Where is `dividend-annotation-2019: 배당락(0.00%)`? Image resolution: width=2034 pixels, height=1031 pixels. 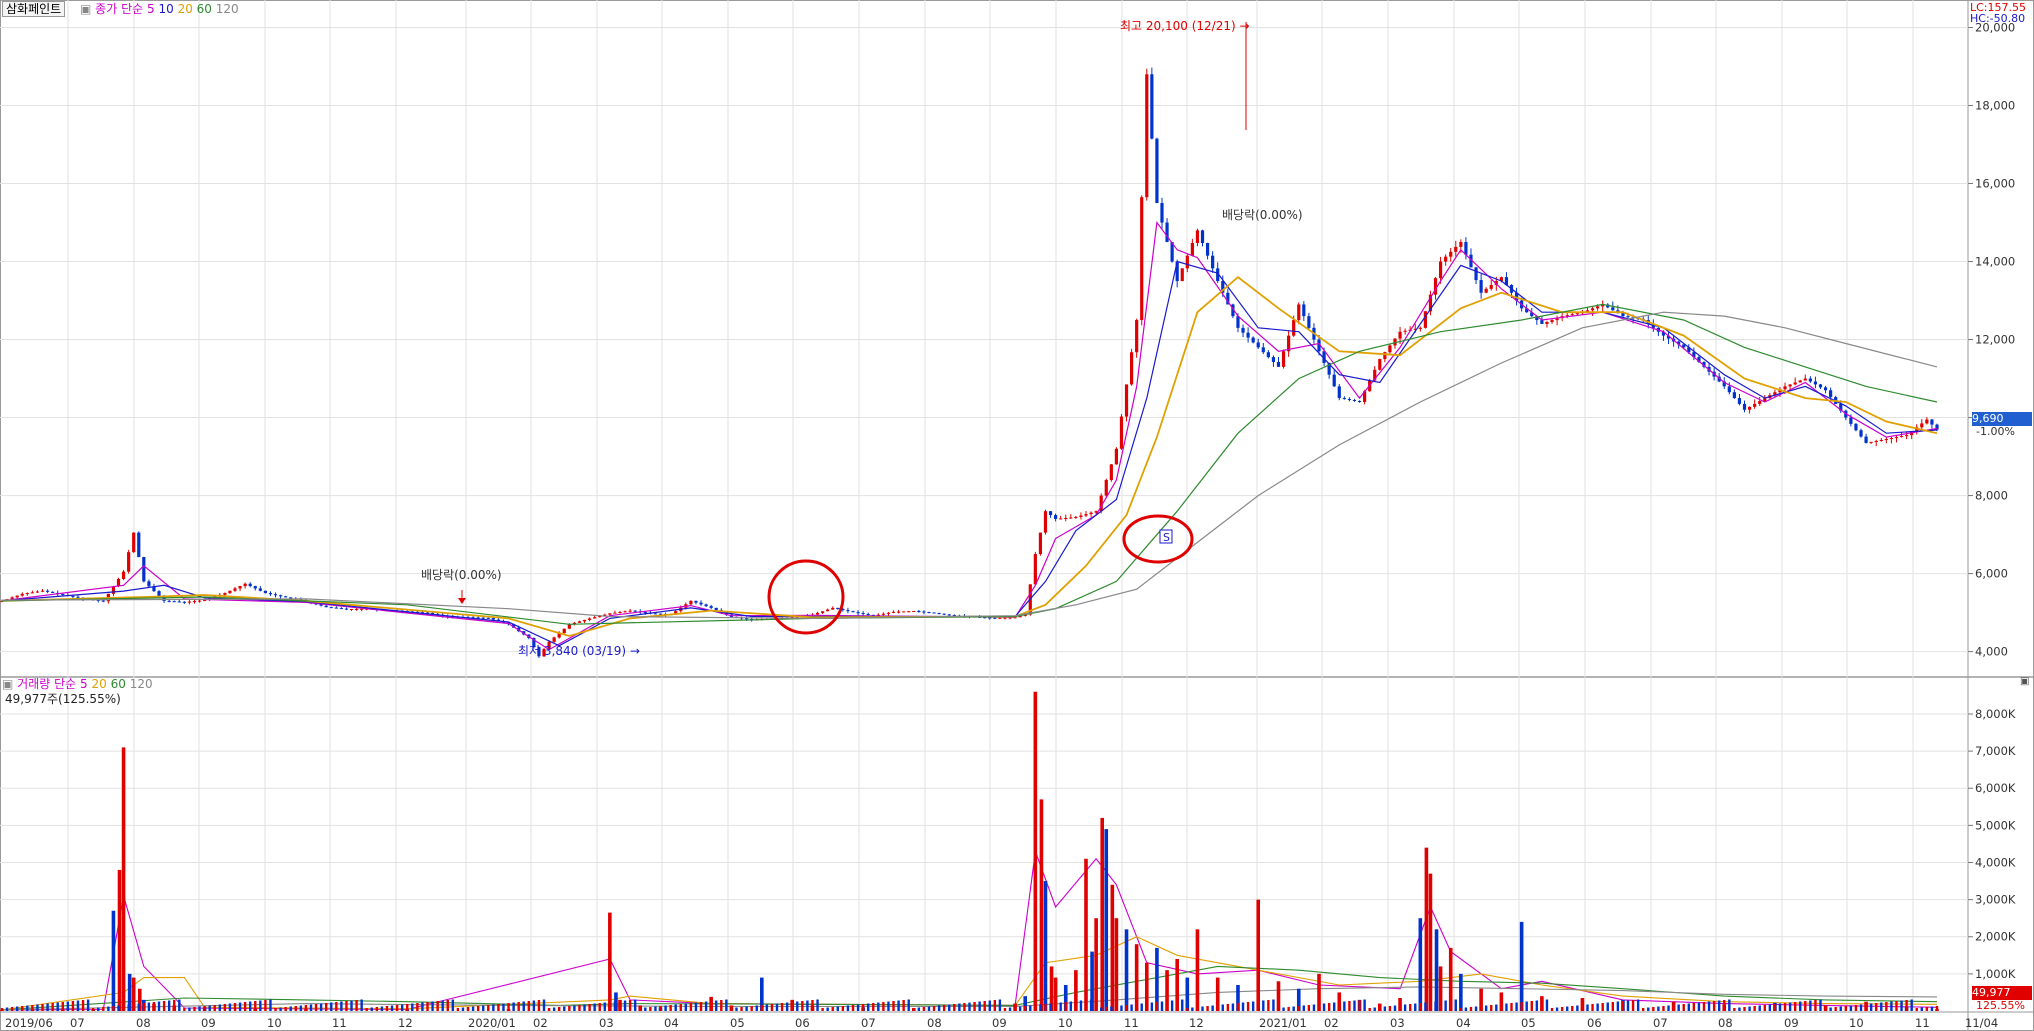
dividend-annotation-2019: 배당락(0.00%) is located at coordinates (461, 575).